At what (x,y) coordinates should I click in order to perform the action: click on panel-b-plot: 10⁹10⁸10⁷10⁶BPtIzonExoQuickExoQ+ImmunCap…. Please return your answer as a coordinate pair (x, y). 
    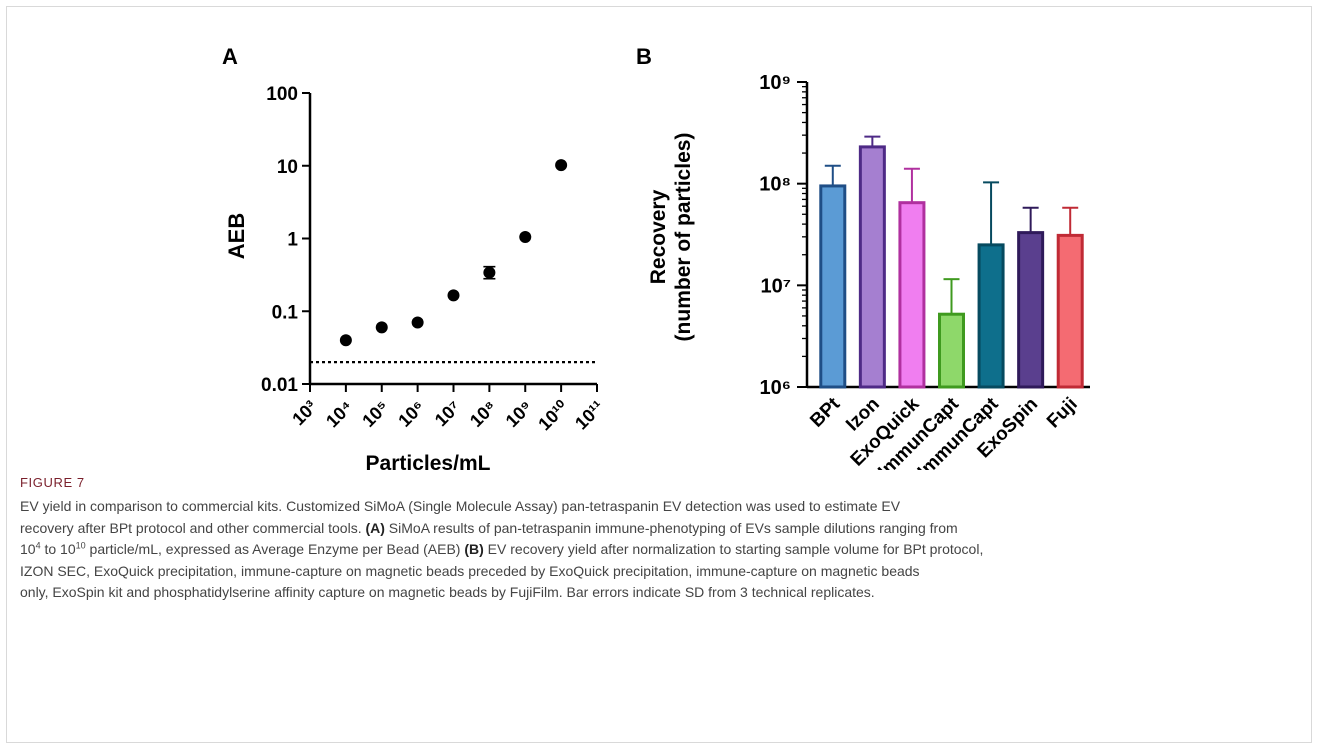
    Looking at the image, I should click on (924, 271).